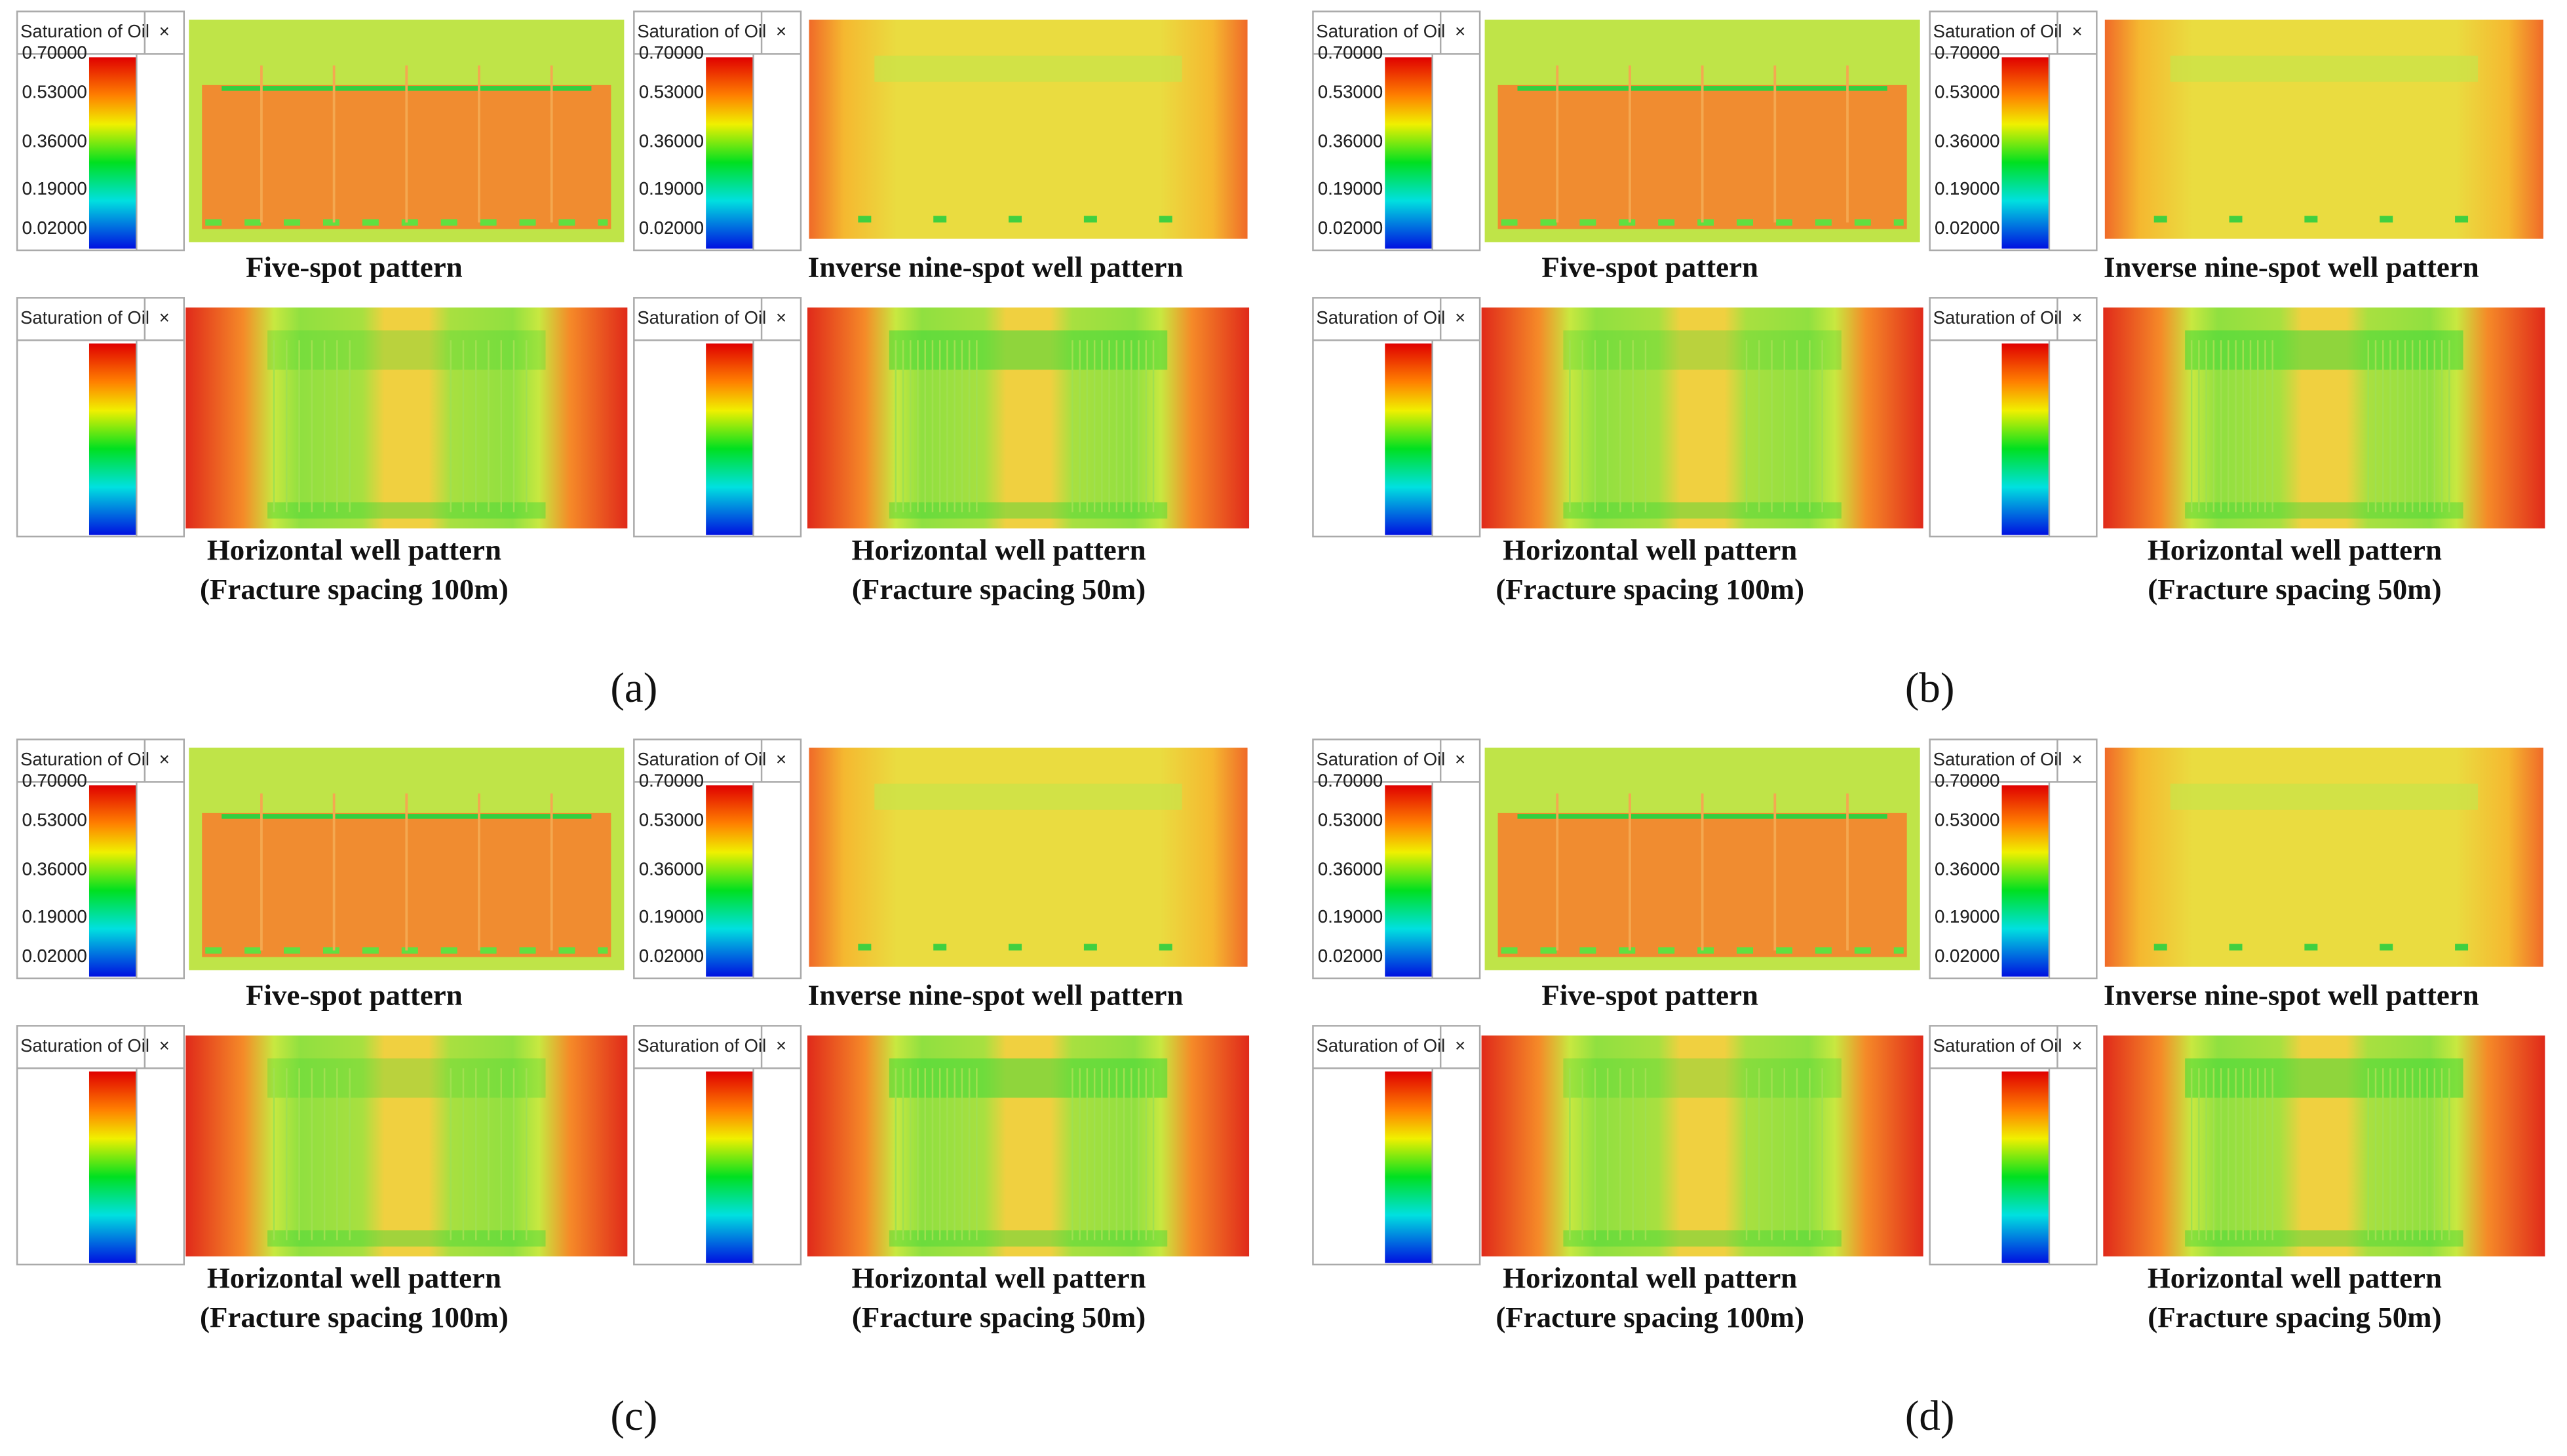  What do you see at coordinates (354, 589) in the screenshot?
I see `caption: (Fracture spacing 100m)` at bounding box center [354, 589].